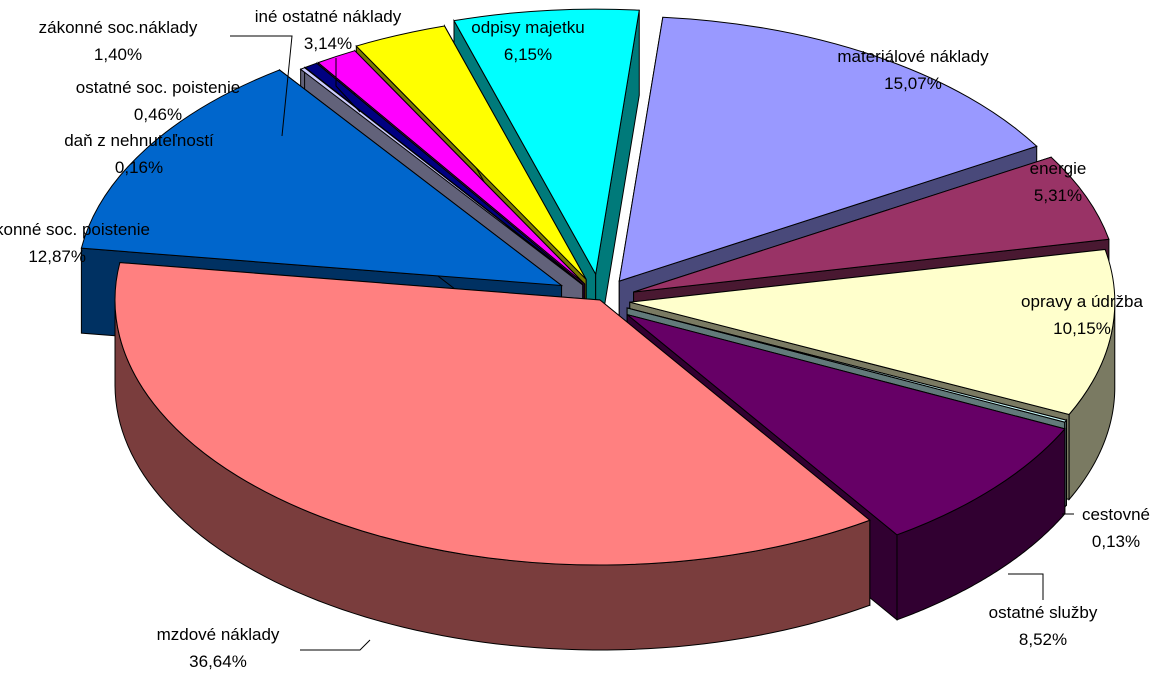 The width and height of the screenshot is (1163, 675). Describe the element at coordinates (57, 256) in the screenshot. I see `value-zakonne-soc-poistenie: 12,87%` at that location.